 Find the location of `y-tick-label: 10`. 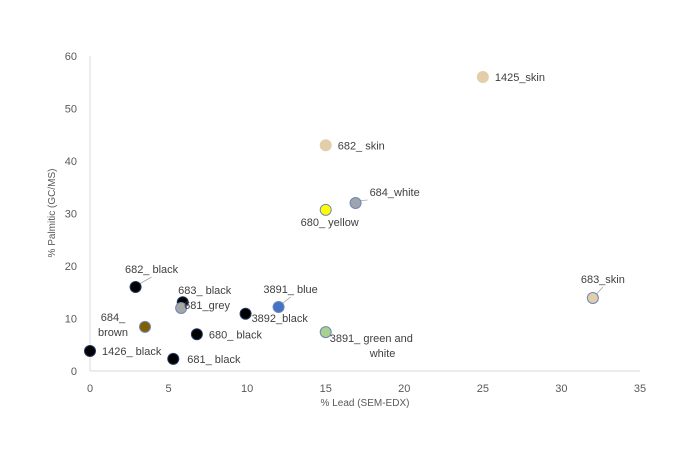

y-tick-label: 10 is located at coordinates (71, 320).